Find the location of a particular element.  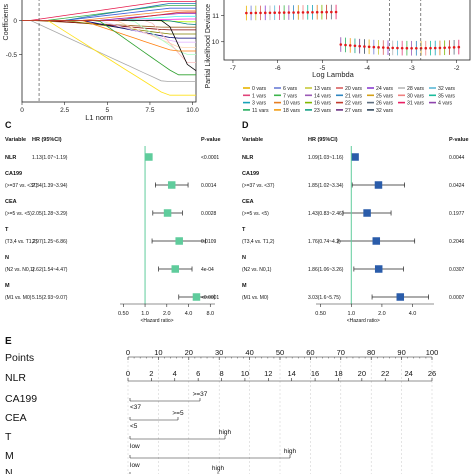

row-variable: T is located at coordinates (244, 230).